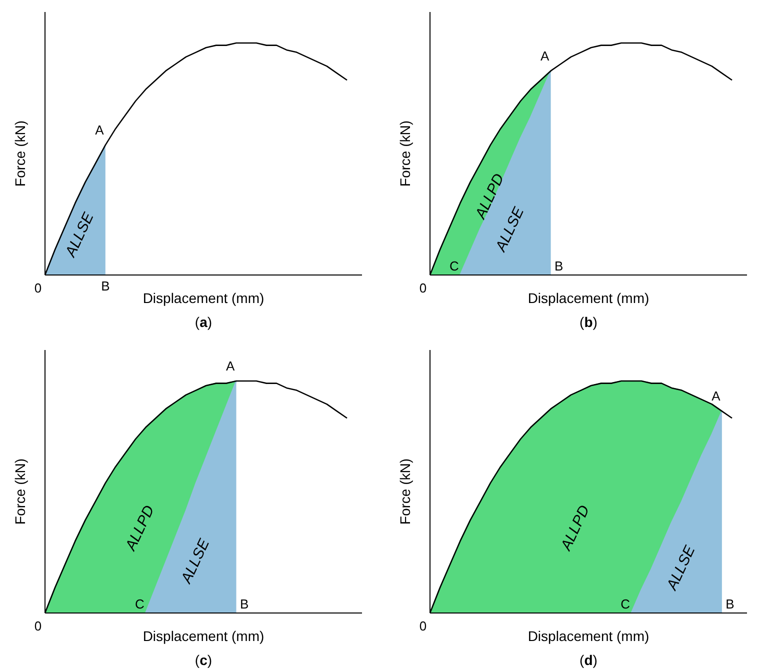  Describe the element at coordinates (589, 660) in the screenshot. I see `text: (d)` at that location.